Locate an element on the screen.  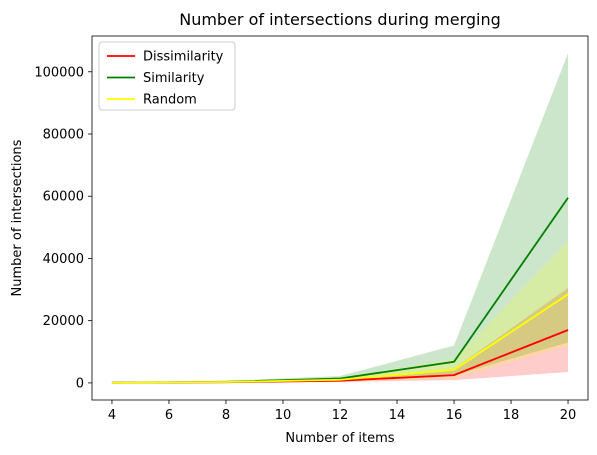
y-axis: 0 20000 40000 60000 80000 100000 is located at coordinates (63, 228).